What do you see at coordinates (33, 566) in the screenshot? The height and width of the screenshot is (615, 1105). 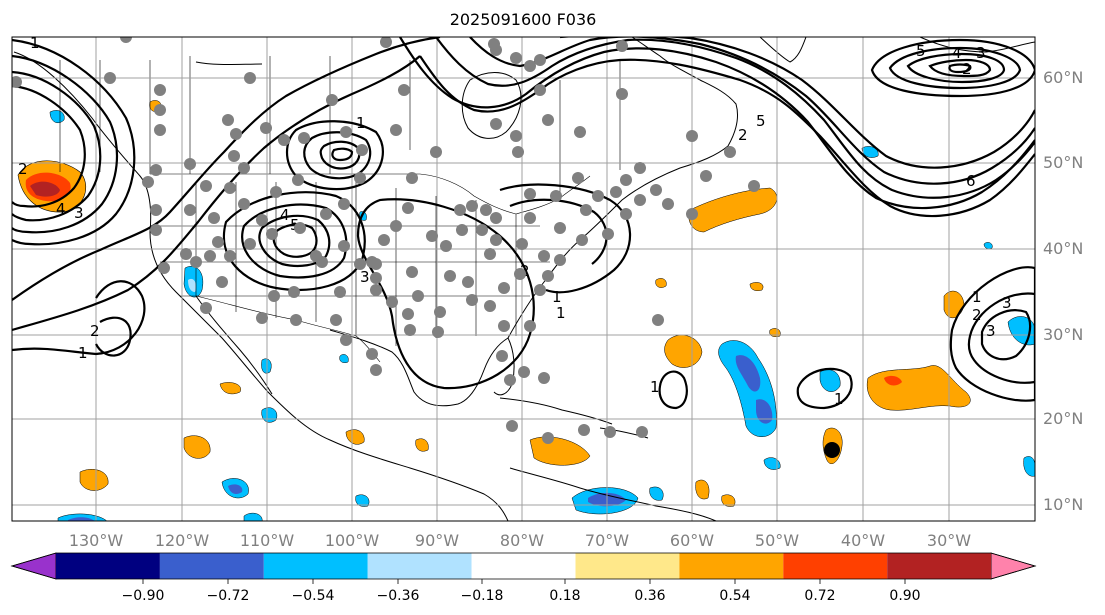 I see `colorbar-under-triangle` at bounding box center [33, 566].